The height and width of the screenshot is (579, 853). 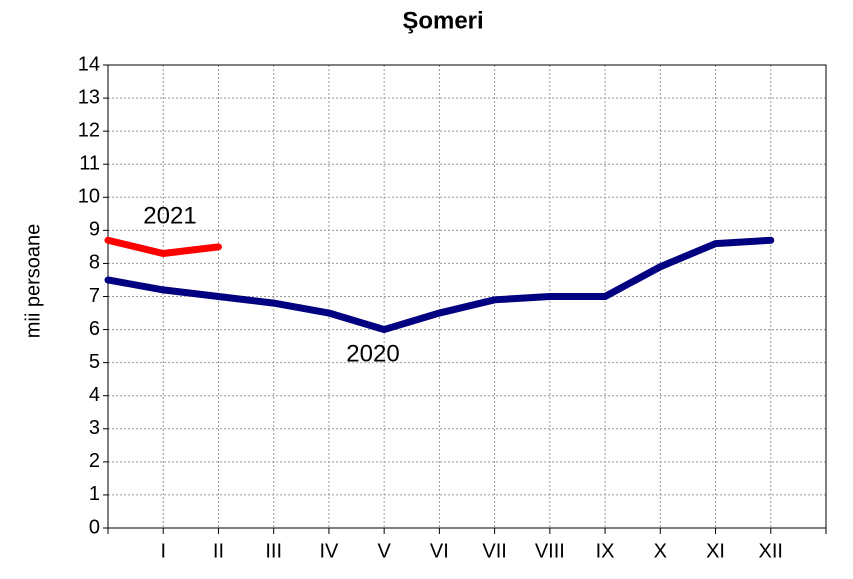 I want to click on x-tick-label: III, so click(x=273, y=551).